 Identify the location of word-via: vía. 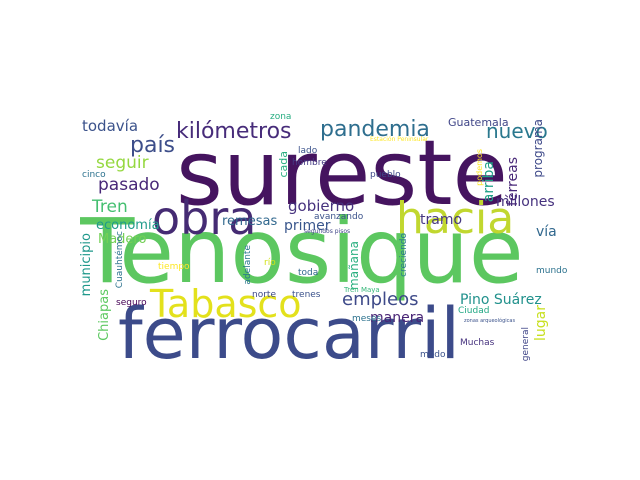
(546, 232).